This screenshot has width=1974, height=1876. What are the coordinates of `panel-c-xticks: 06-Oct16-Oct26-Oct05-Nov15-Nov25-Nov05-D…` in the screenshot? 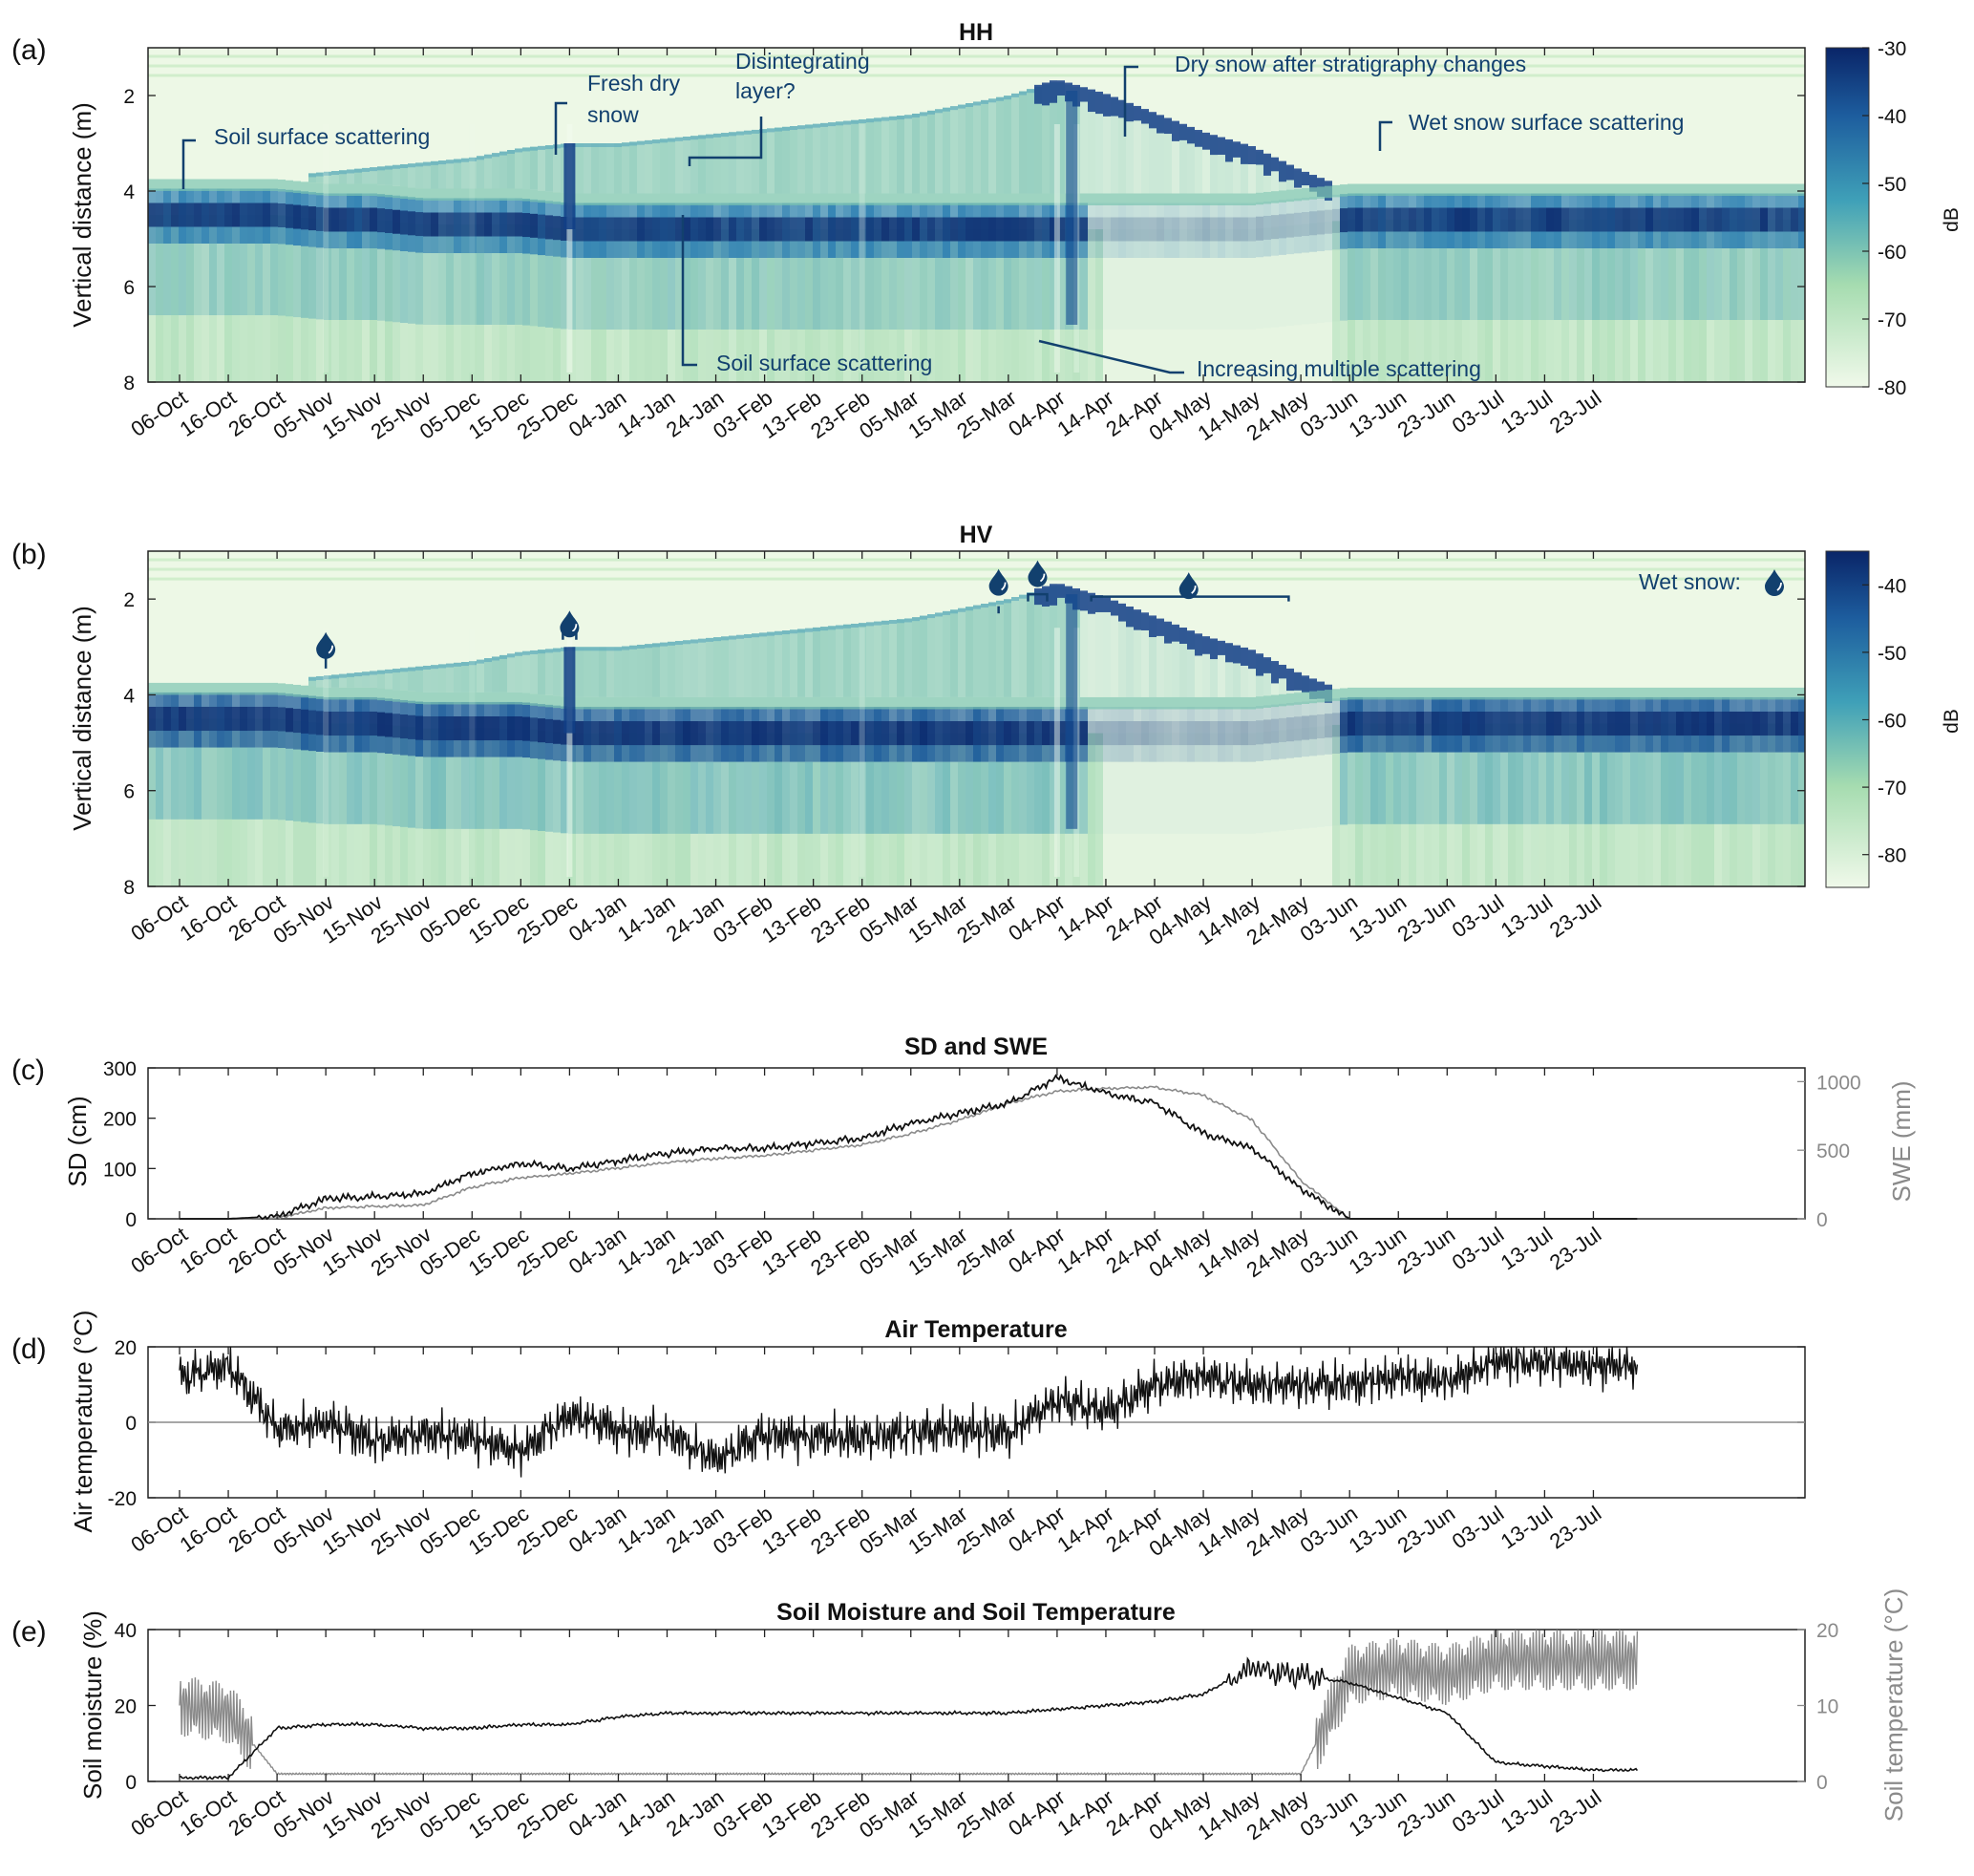 It's located at (865, 1175).